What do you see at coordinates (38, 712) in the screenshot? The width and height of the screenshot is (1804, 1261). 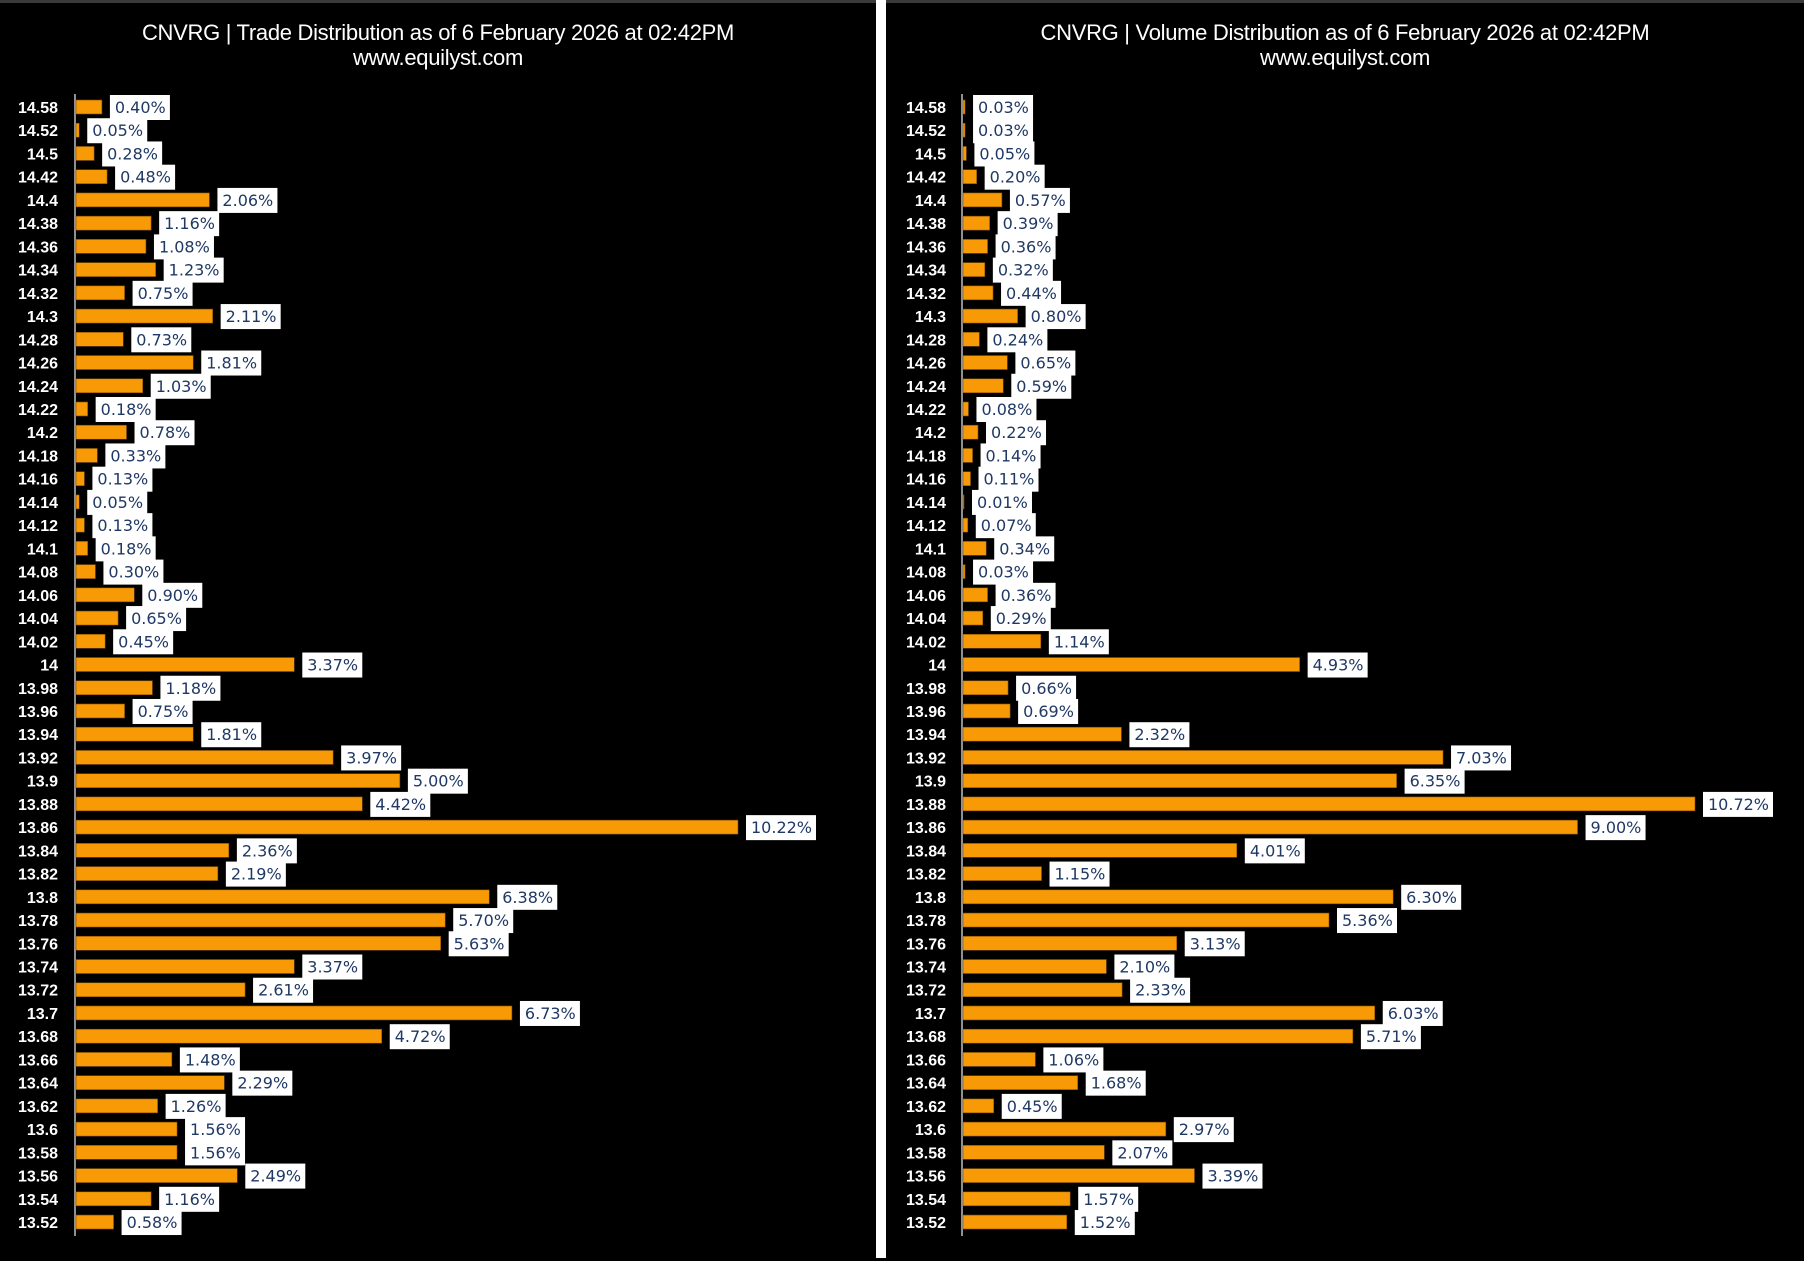 I see `price-tick-label: 13.96` at bounding box center [38, 712].